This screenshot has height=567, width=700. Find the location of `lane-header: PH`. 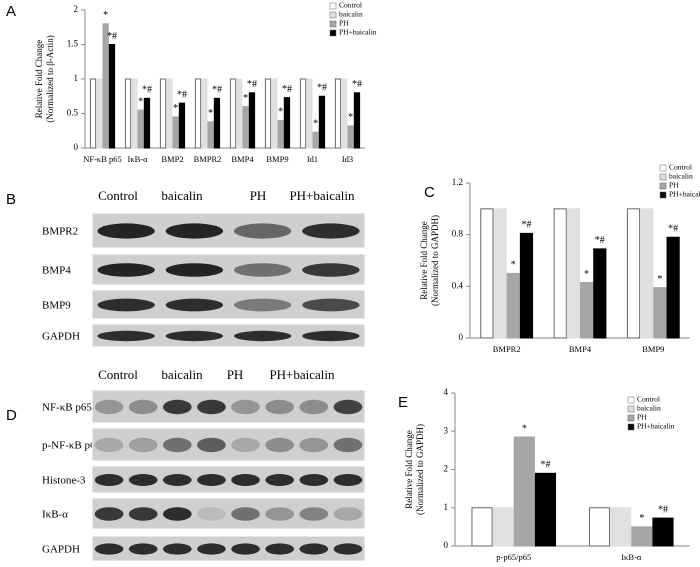

lane-header: PH is located at coordinates (258, 195).